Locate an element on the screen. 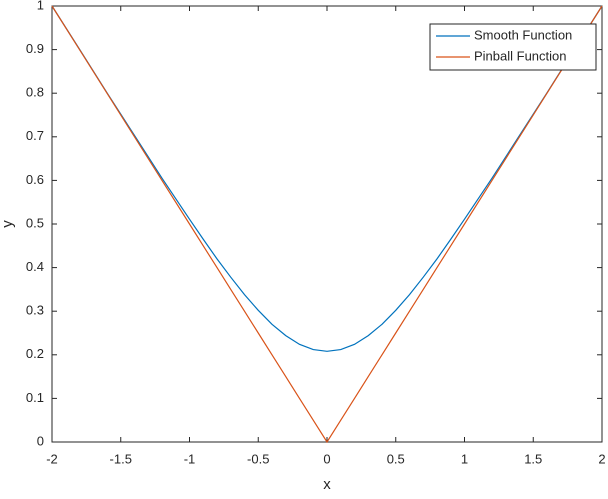 The width and height of the screenshot is (608, 499). x-tick-label: 2 is located at coordinates (601, 458).